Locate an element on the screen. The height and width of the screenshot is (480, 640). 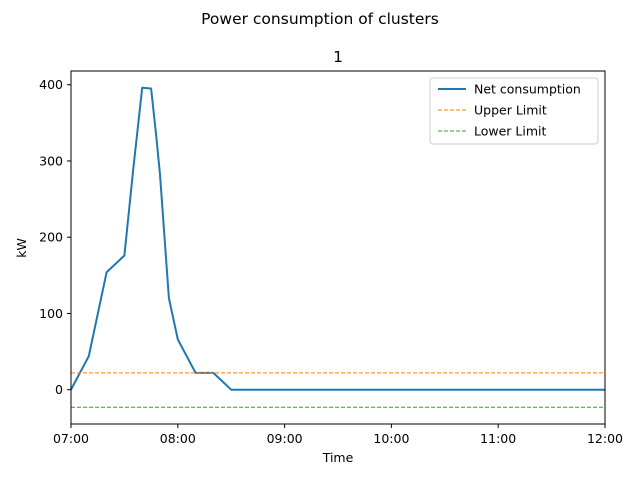
y-tick-label: 200 is located at coordinates (51, 237).